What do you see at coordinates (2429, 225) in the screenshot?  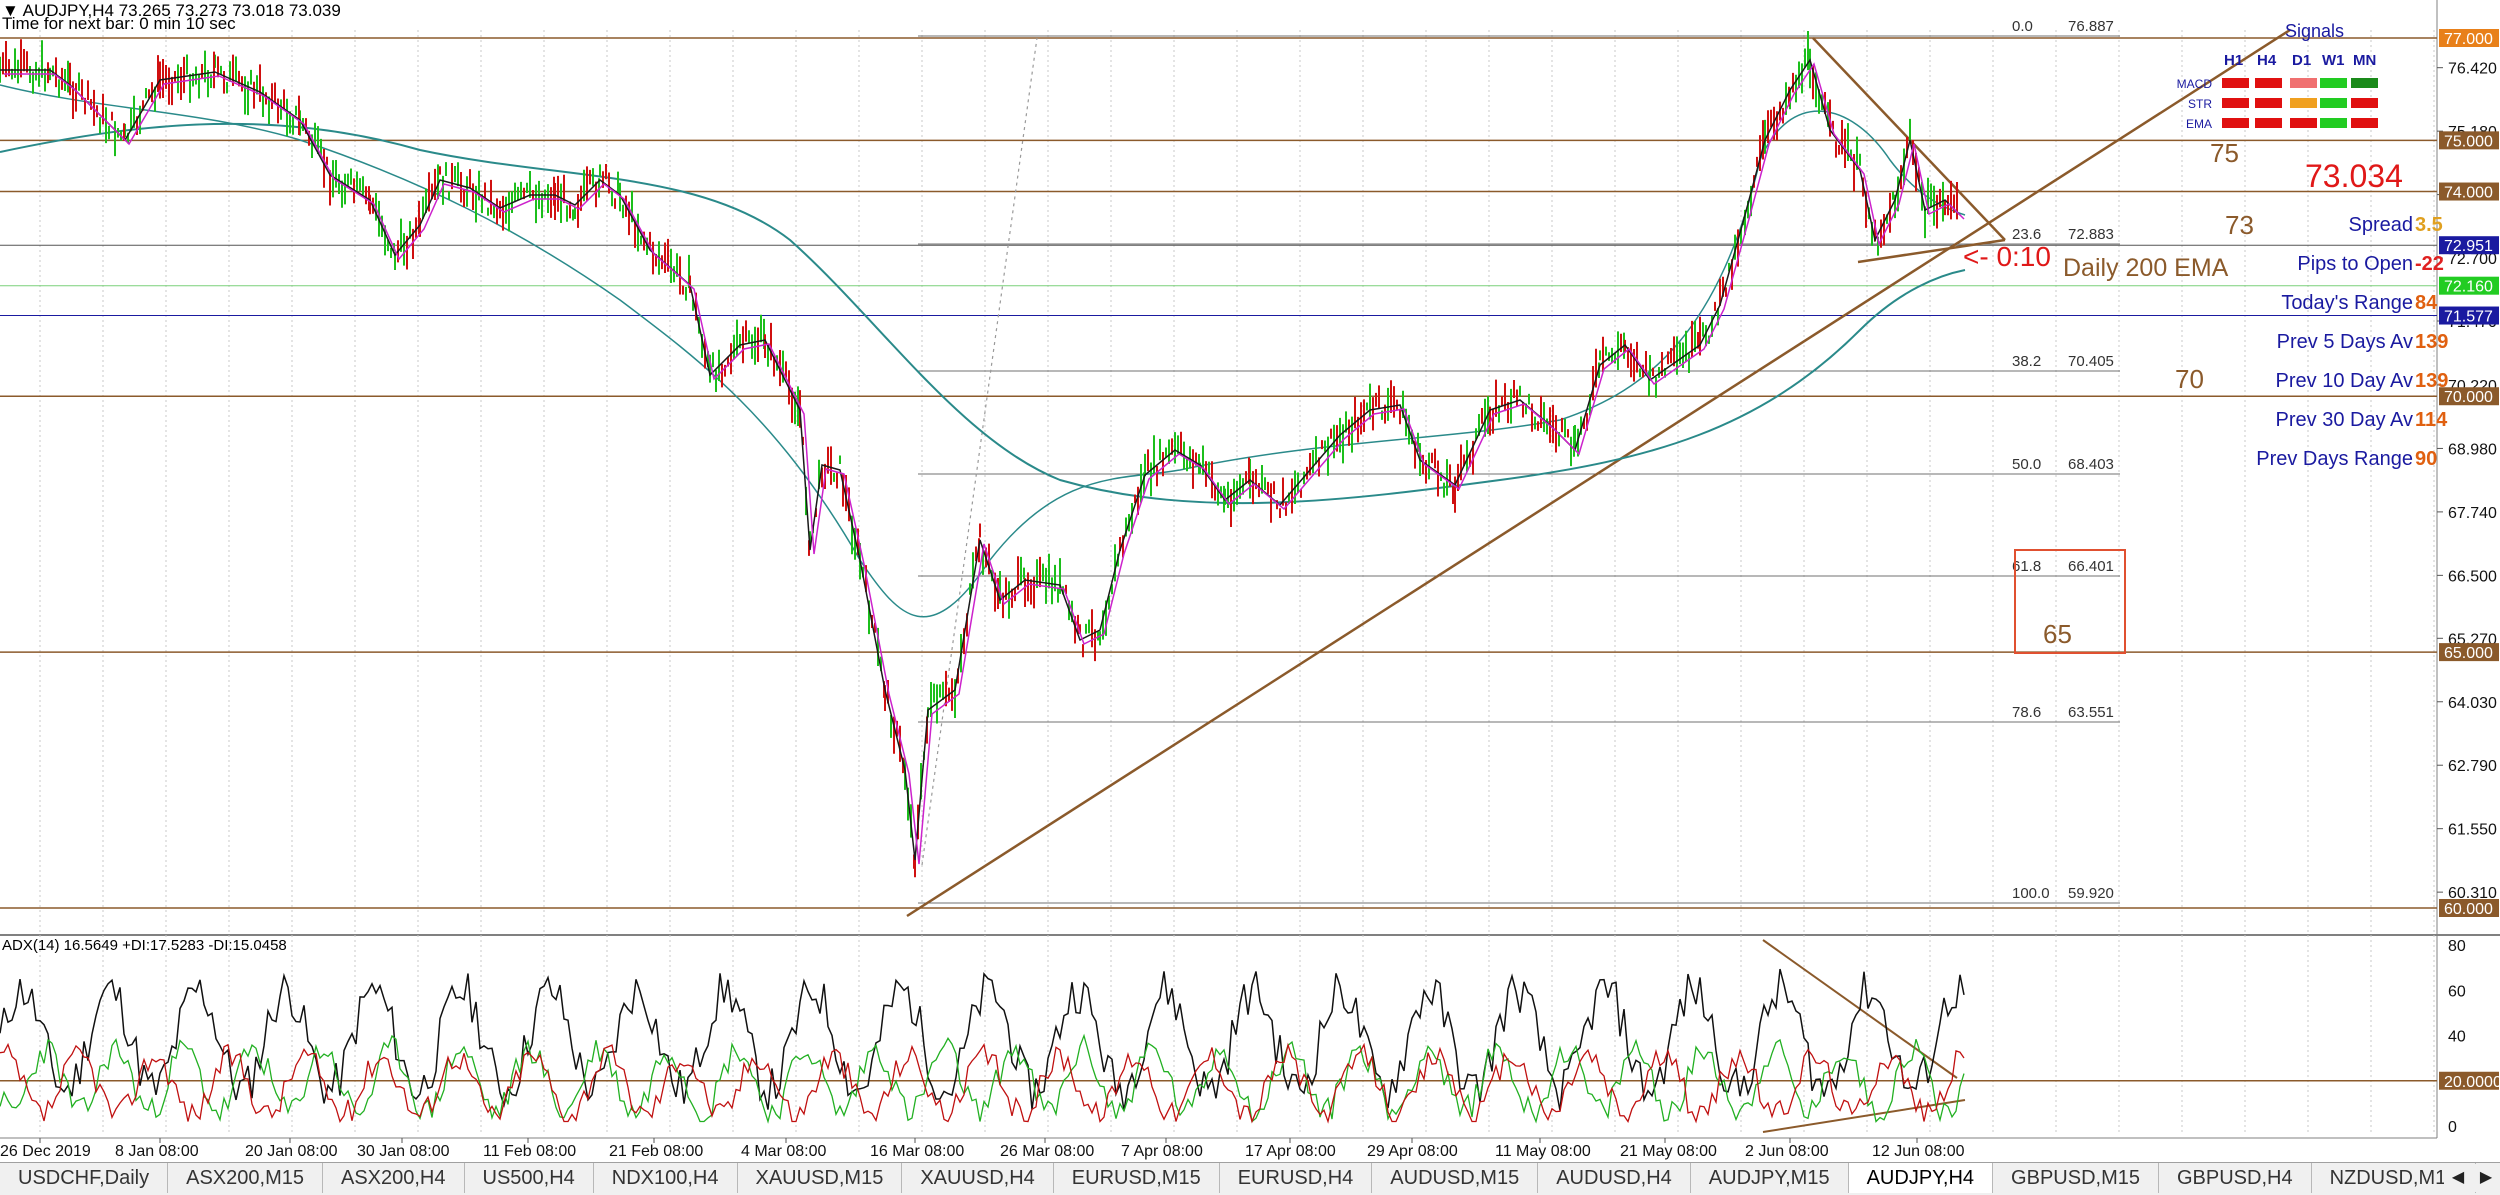 I see `stat-value: 3.5` at bounding box center [2429, 225].